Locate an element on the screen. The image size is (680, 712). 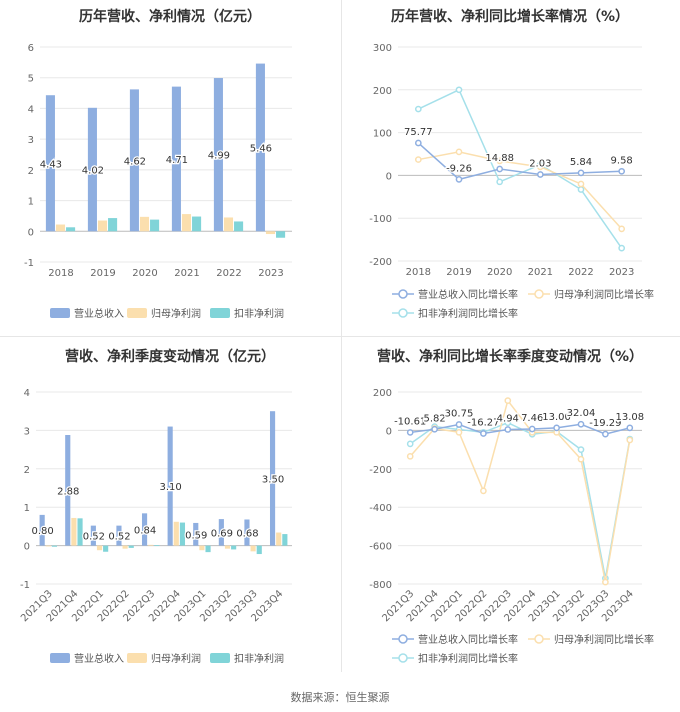
chart1-y-tick-label: 4 is located at coordinates (31, 109).